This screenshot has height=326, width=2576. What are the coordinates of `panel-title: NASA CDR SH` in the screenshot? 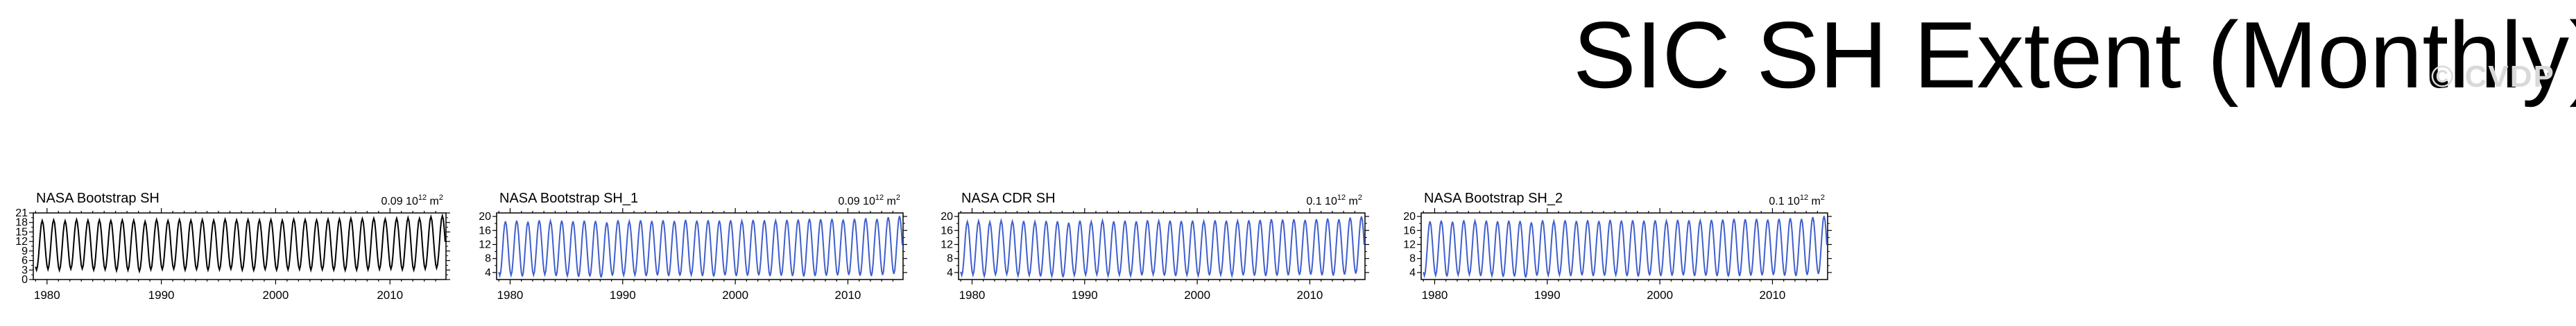 It's located at (1008, 198).